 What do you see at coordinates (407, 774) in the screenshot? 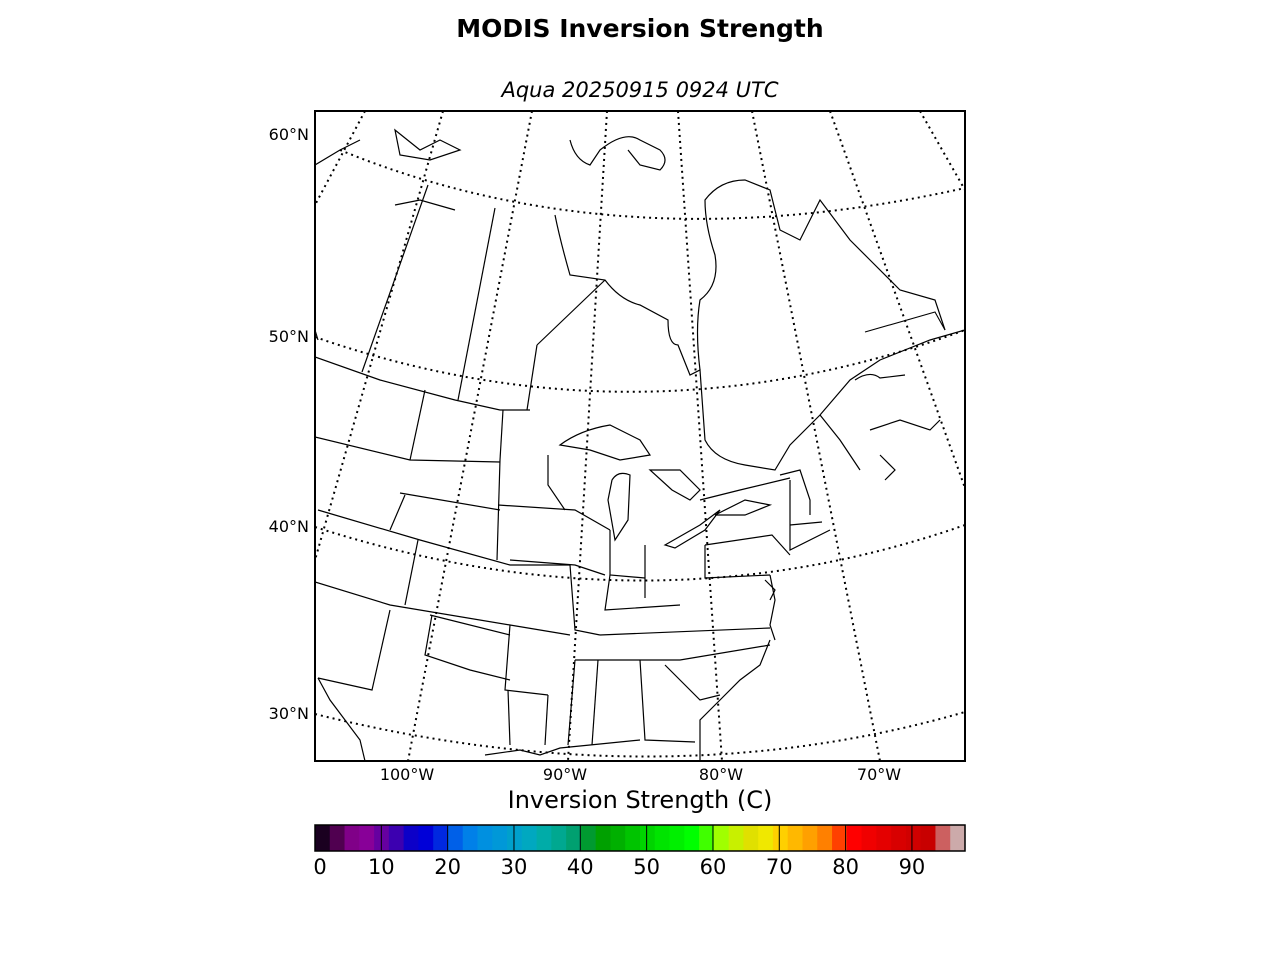
I see `longitude-label-100w: 100°W` at bounding box center [407, 774].